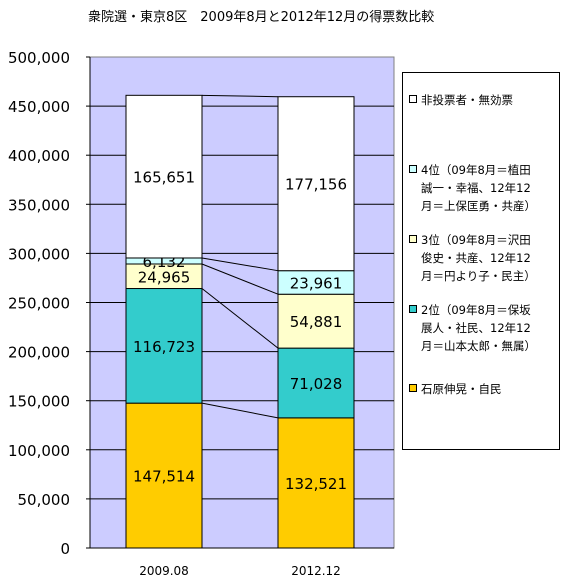 Image resolution: width=567 pixels, height=585 pixels. Describe the element at coordinates (39, 58) in the screenshot. I see `y-tick-label: 500,000` at that location.